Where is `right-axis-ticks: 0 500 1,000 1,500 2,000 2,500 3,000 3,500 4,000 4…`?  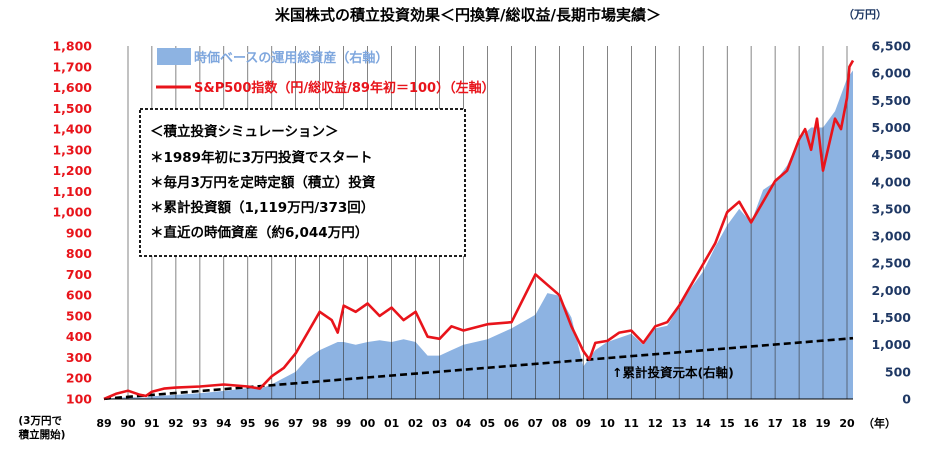 right-axis-ticks: 0 500 1,000 1,500 2,000 2,500 3,000 3,500 4,000 4… is located at coordinates (891, 223).